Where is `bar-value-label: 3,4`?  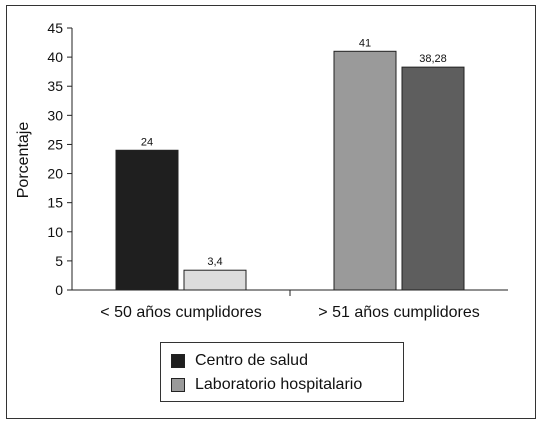
bar-value-label: 3,4 is located at coordinates (214, 262).